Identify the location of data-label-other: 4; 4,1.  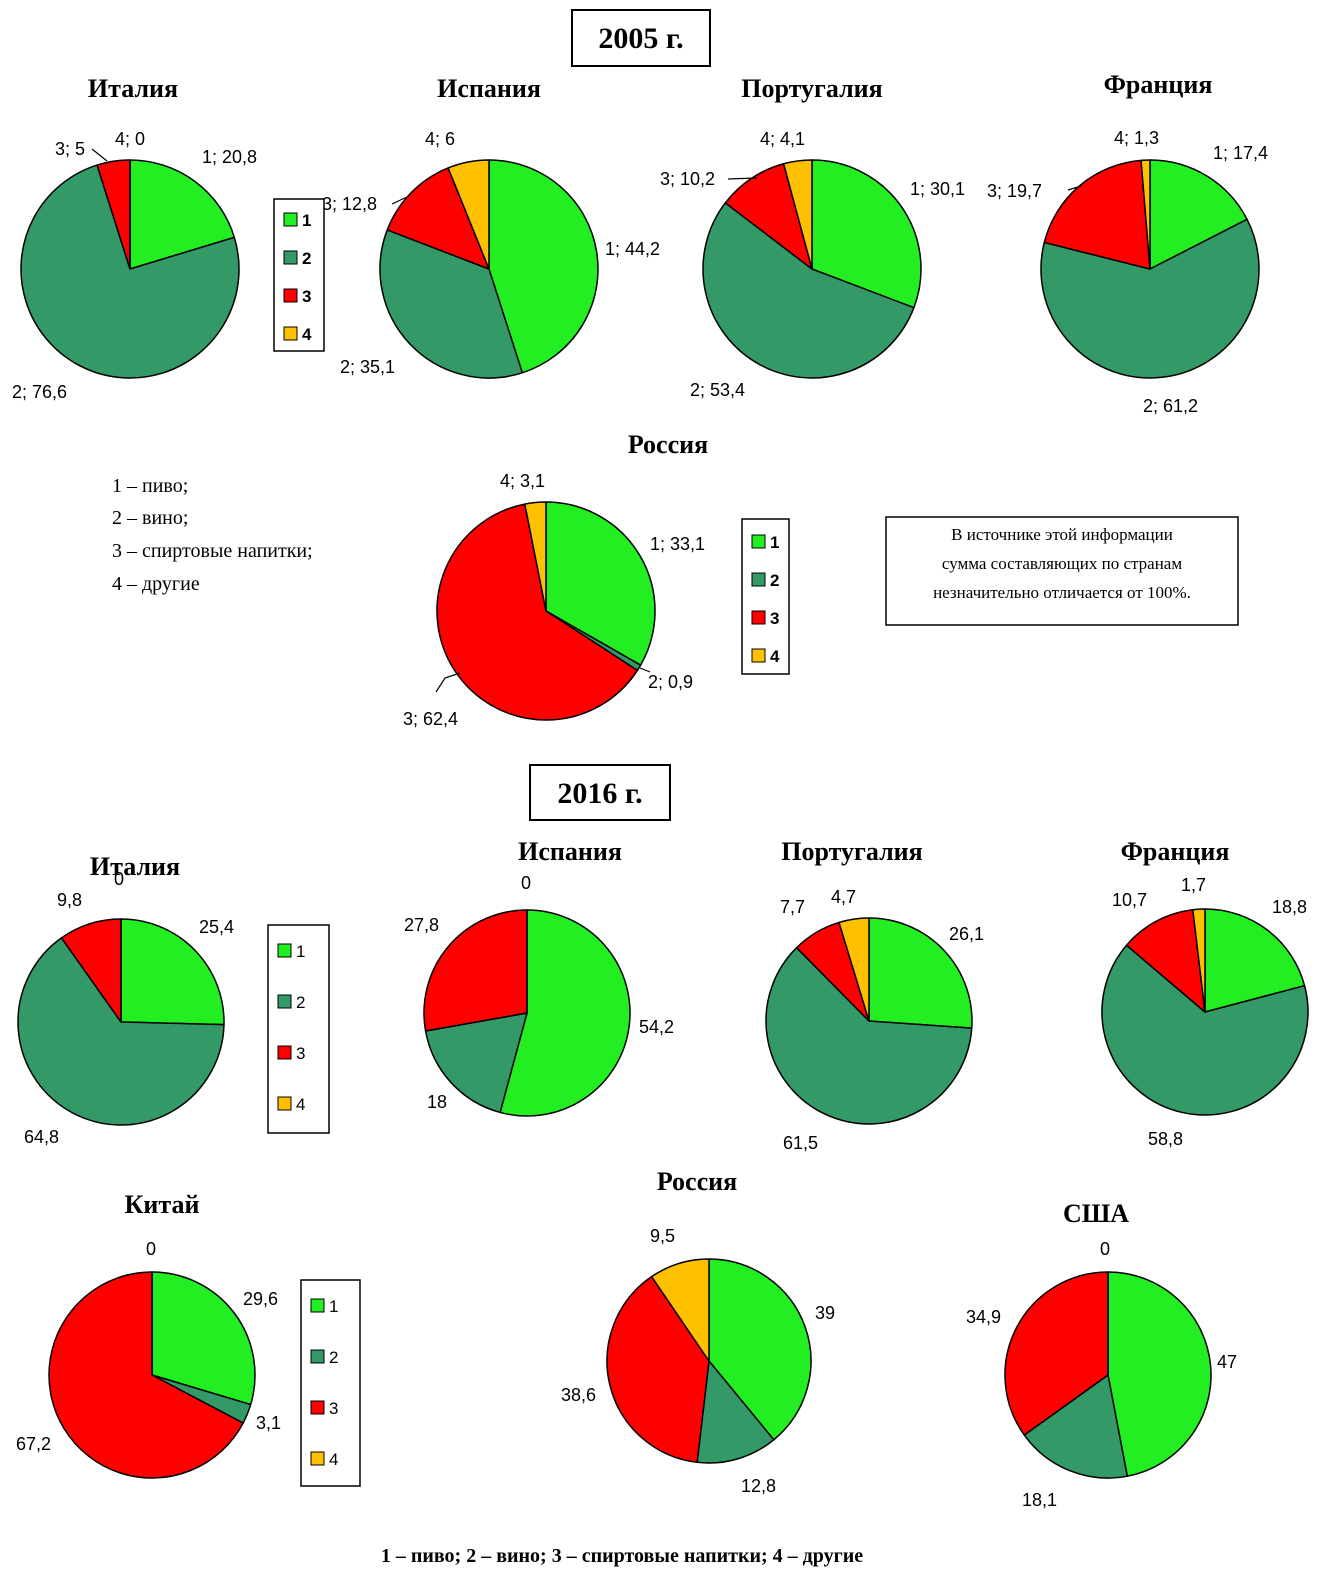
(782, 139).